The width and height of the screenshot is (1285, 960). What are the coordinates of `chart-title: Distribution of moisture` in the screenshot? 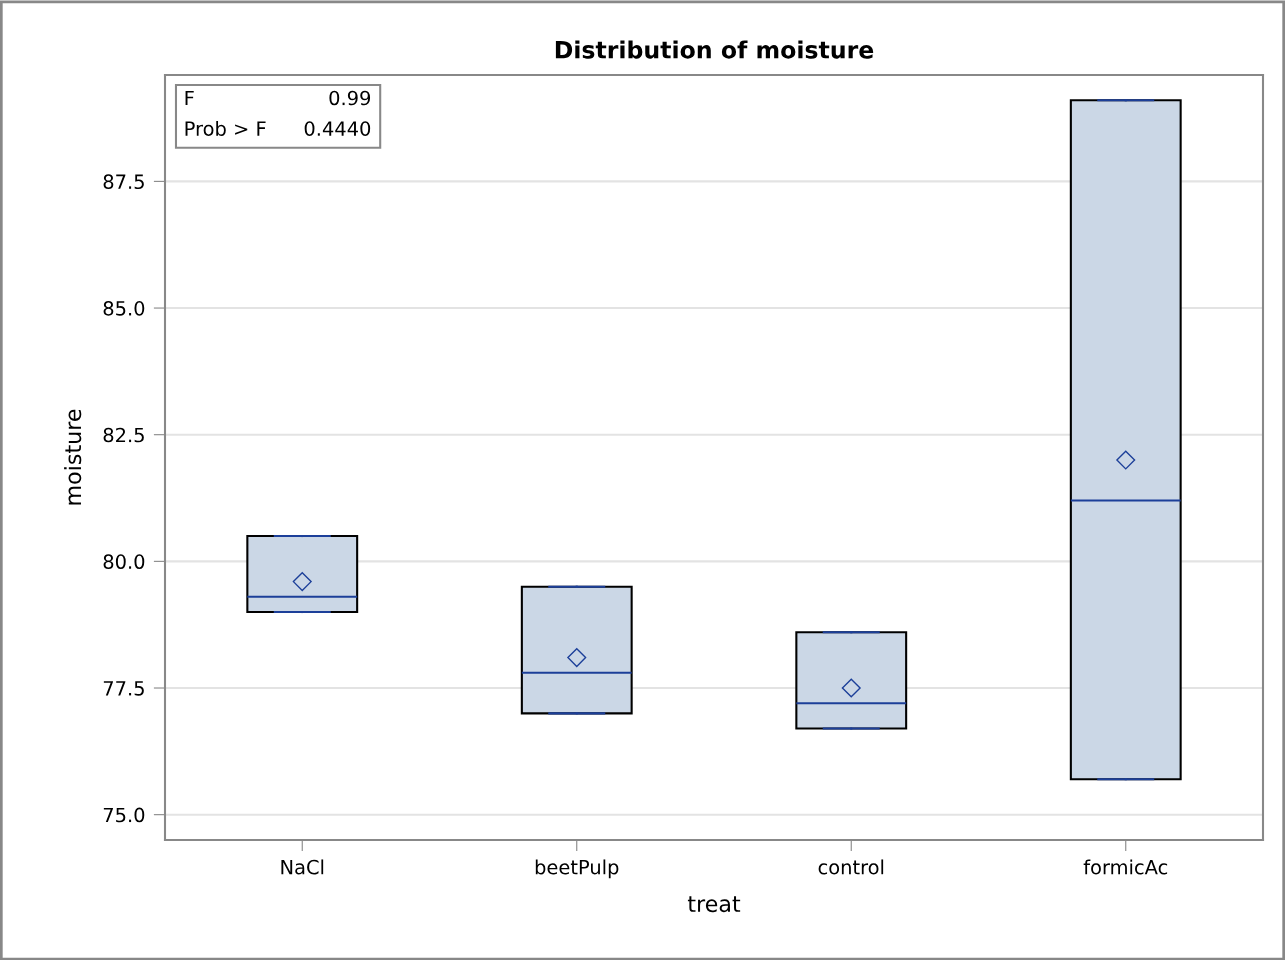 It's located at (714, 49).